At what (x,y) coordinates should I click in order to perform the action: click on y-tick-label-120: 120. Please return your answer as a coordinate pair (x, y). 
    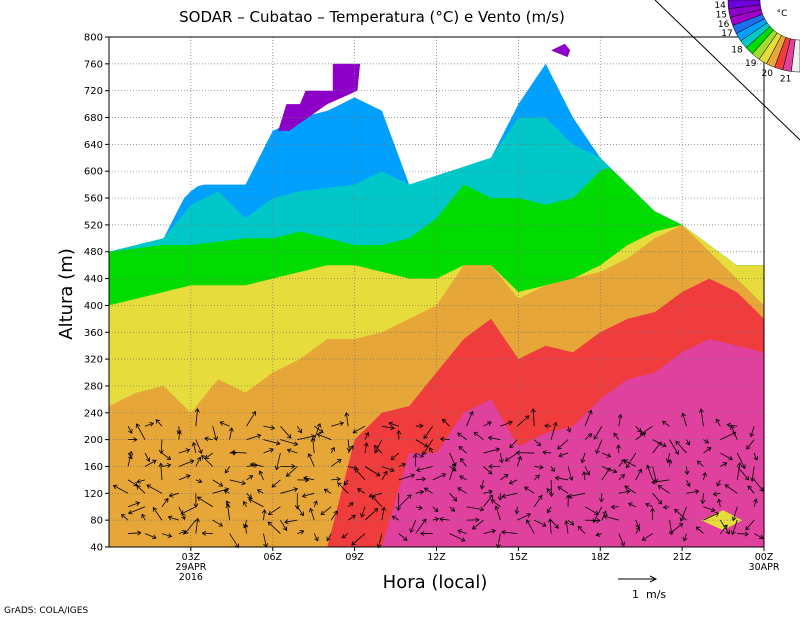
    Looking at the image, I should click on (93, 494).